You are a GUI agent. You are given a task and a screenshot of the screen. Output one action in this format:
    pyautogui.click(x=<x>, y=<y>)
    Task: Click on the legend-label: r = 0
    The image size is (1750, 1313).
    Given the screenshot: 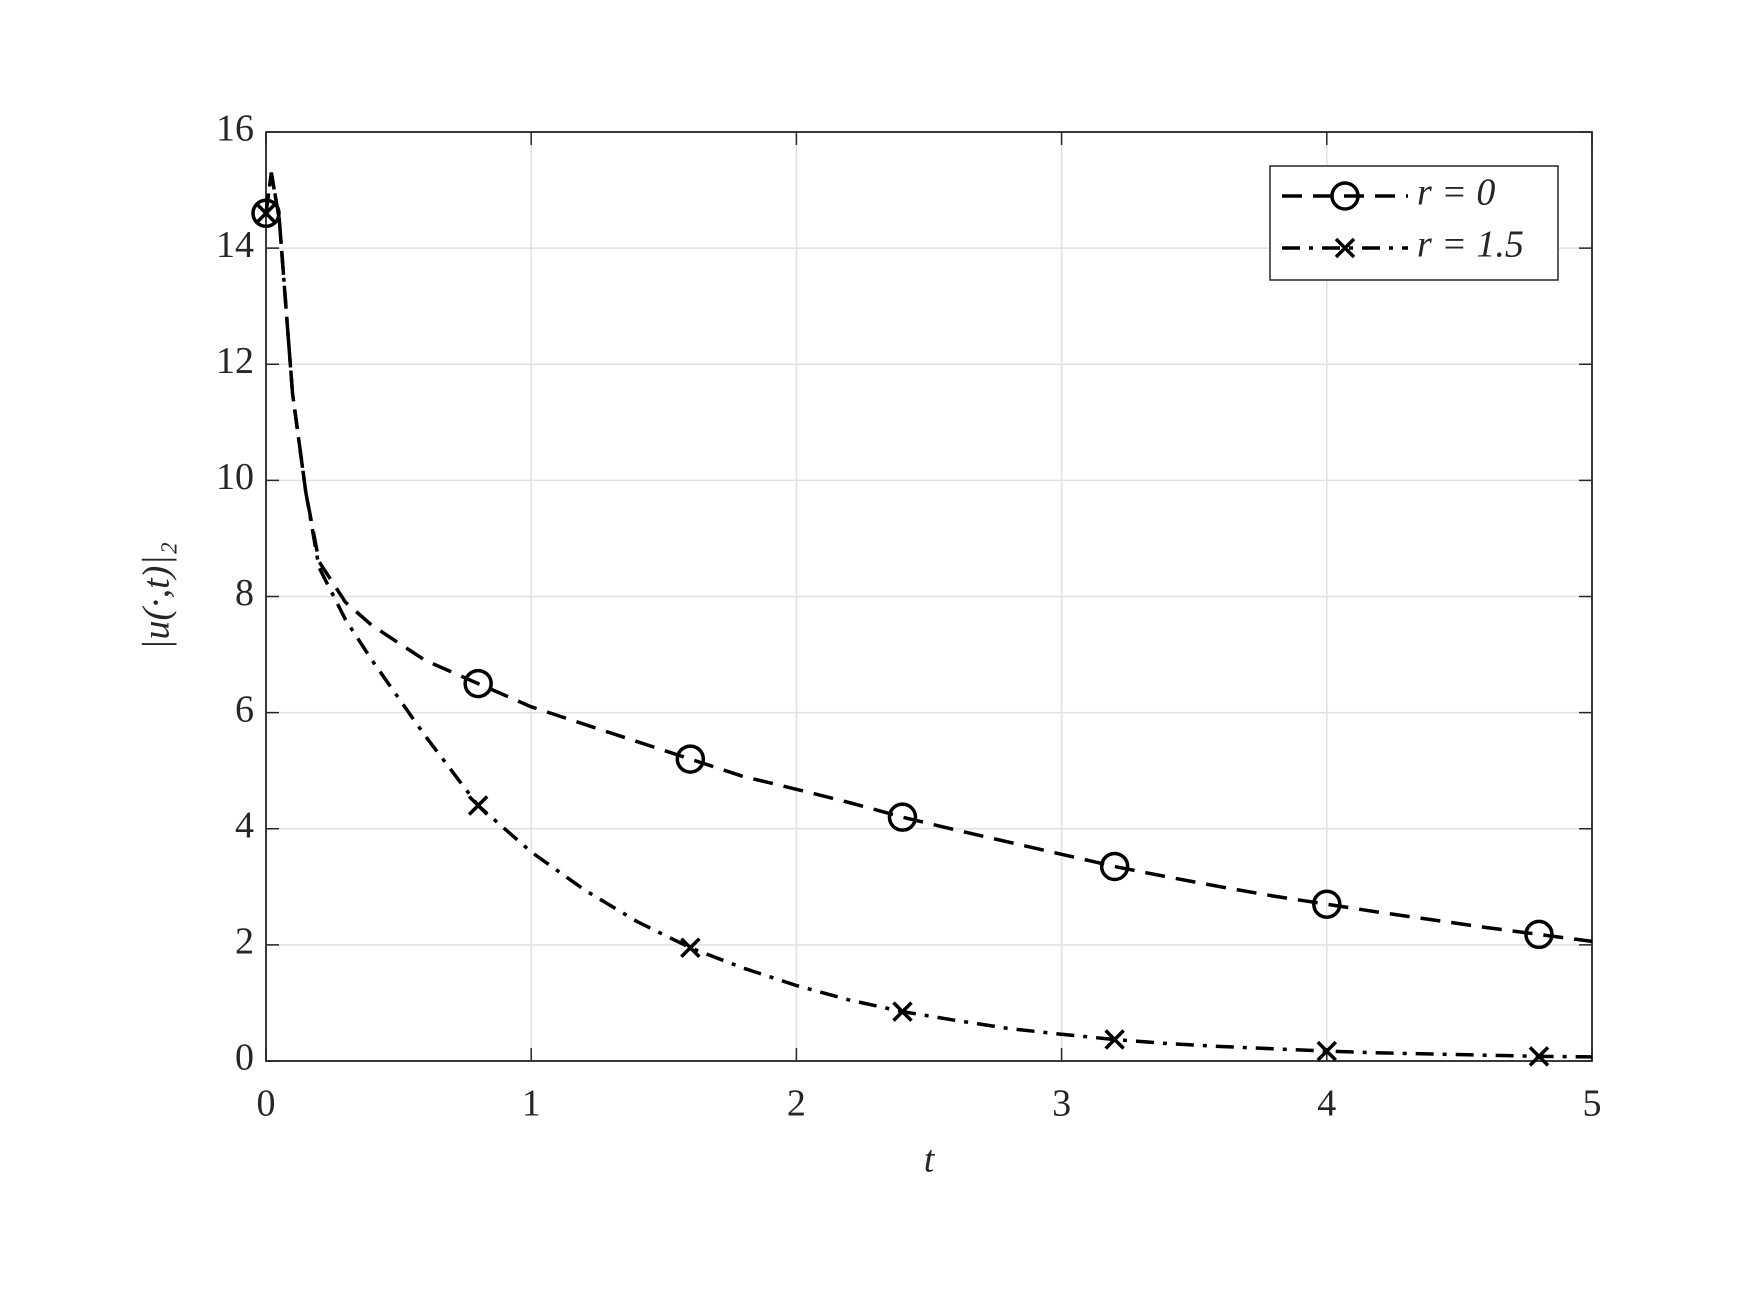 What is the action you would take?
    pyautogui.click(x=1456, y=193)
    